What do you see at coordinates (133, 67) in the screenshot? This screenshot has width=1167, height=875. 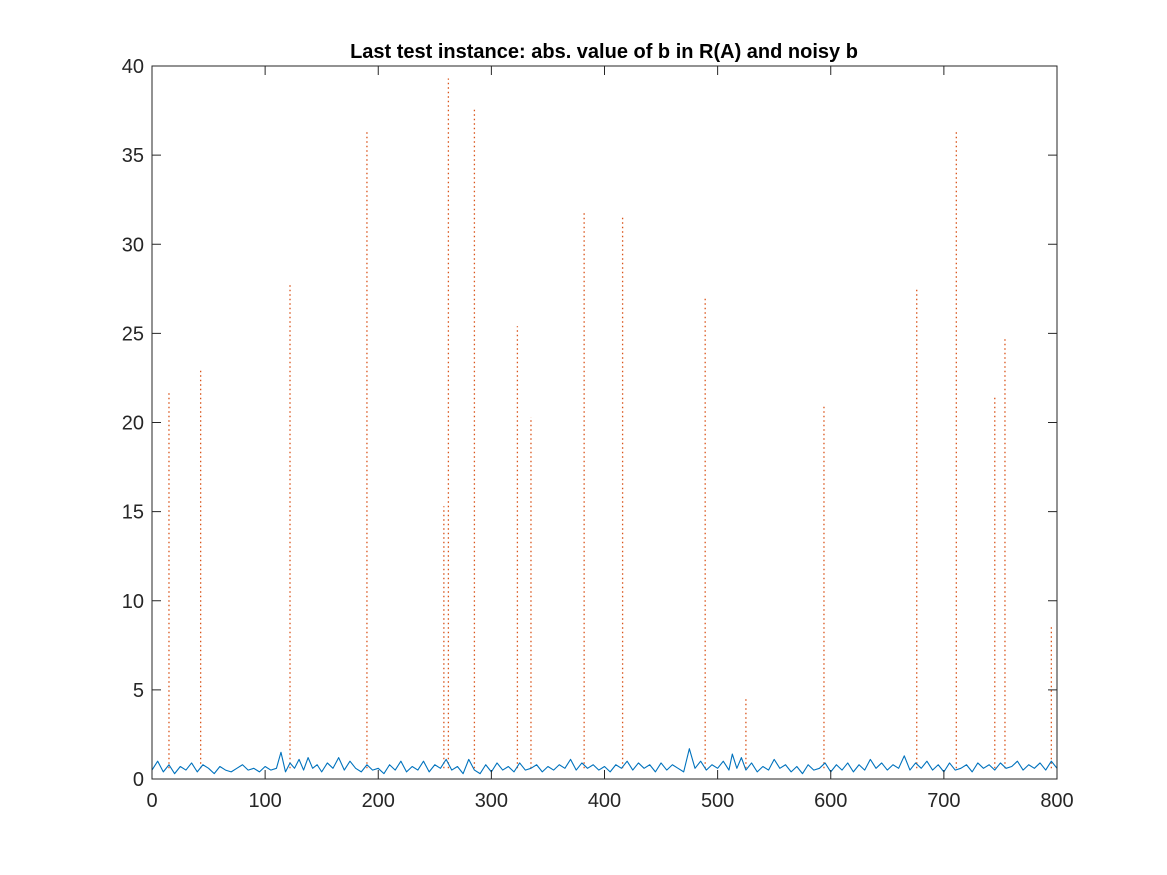 I see `y-tick-label: 40` at bounding box center [133, 67].